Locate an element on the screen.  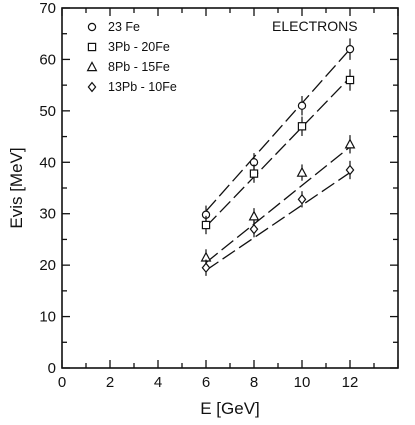
legend-marker-circle is located at coordinates (92, 27).